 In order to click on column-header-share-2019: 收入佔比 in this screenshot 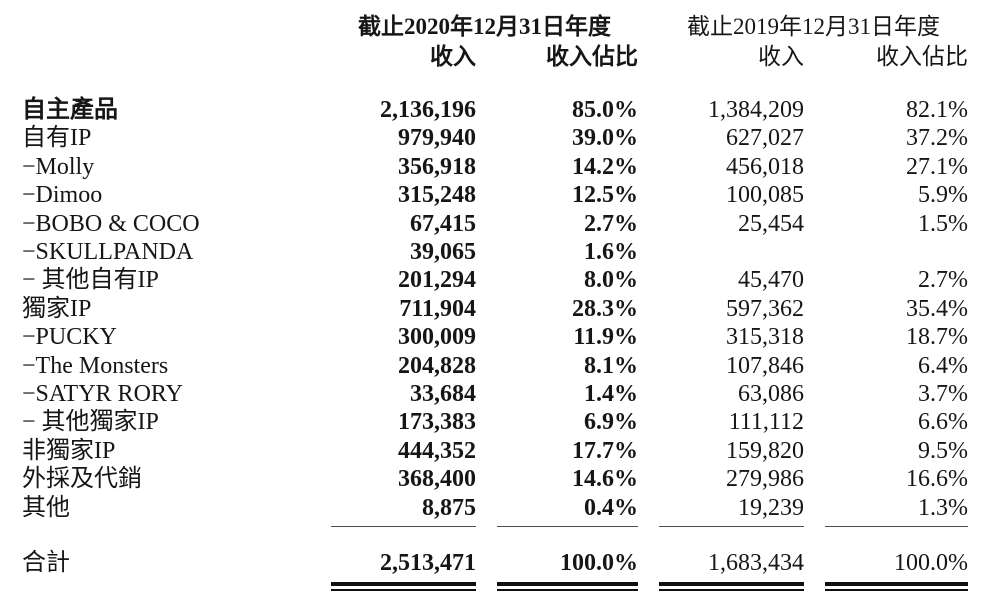, I will do `click(922, 56)`.